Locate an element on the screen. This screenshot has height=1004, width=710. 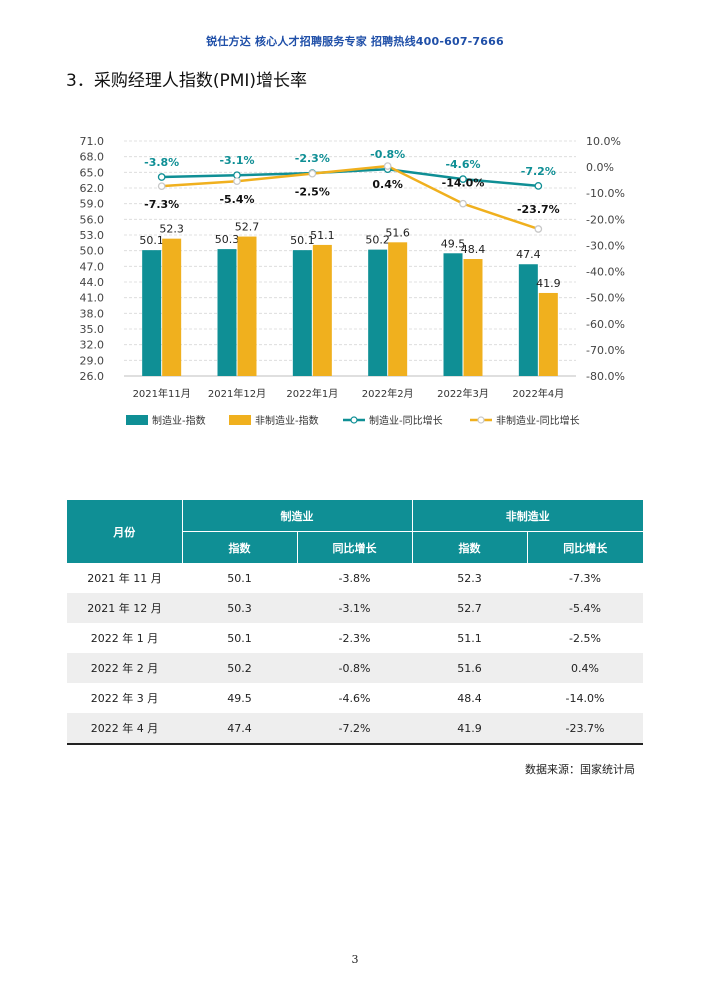
right-axis-tick: 0.0% is located at coordinates (600, 167).